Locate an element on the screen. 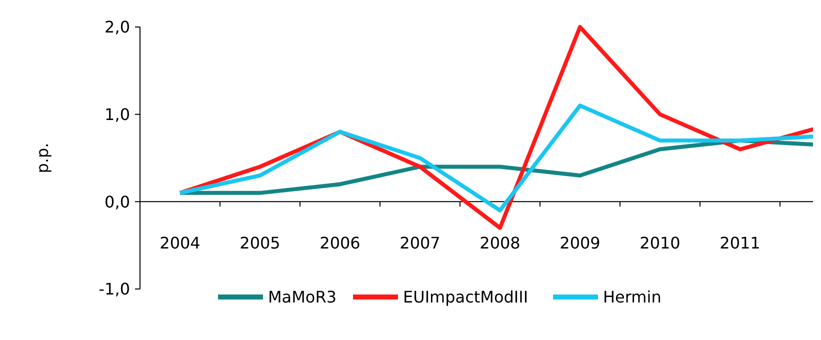  y-tick-label: 2,0 is located at coordinates (117, 27).